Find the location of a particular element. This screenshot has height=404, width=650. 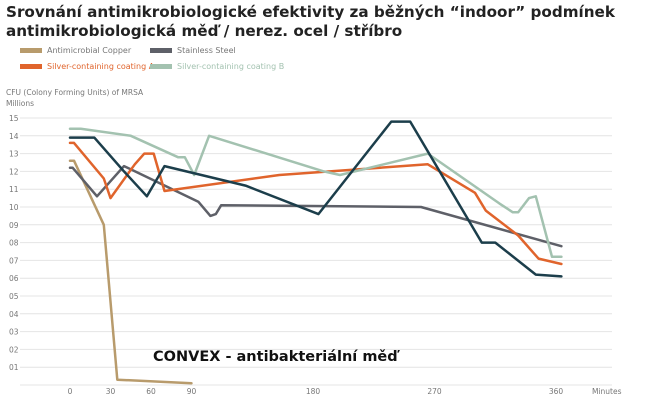

x-tick-label: 0 is located at coordinates (70, 391).